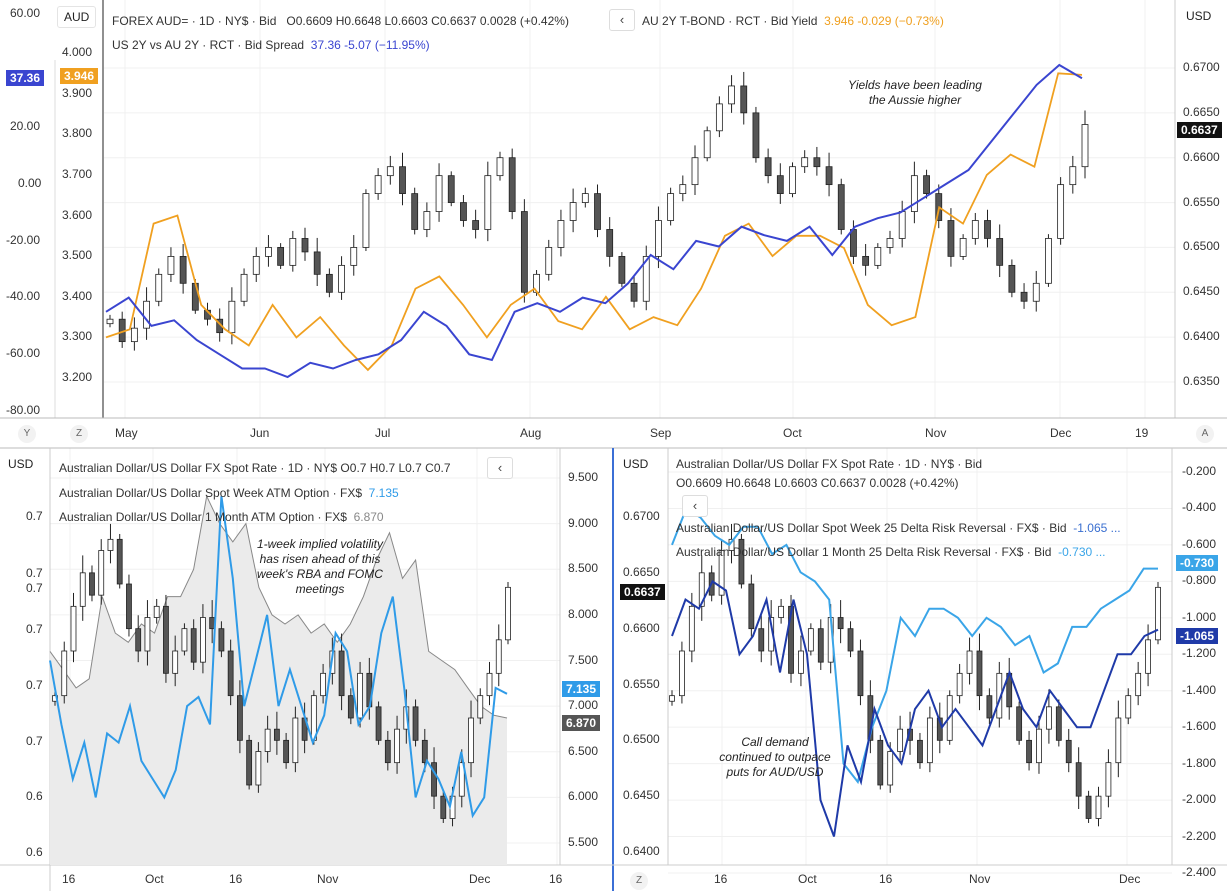  Describe the element at coordinates (583, 477) in the screenshot. I see `axis-tick-label: 9.500` at that location.